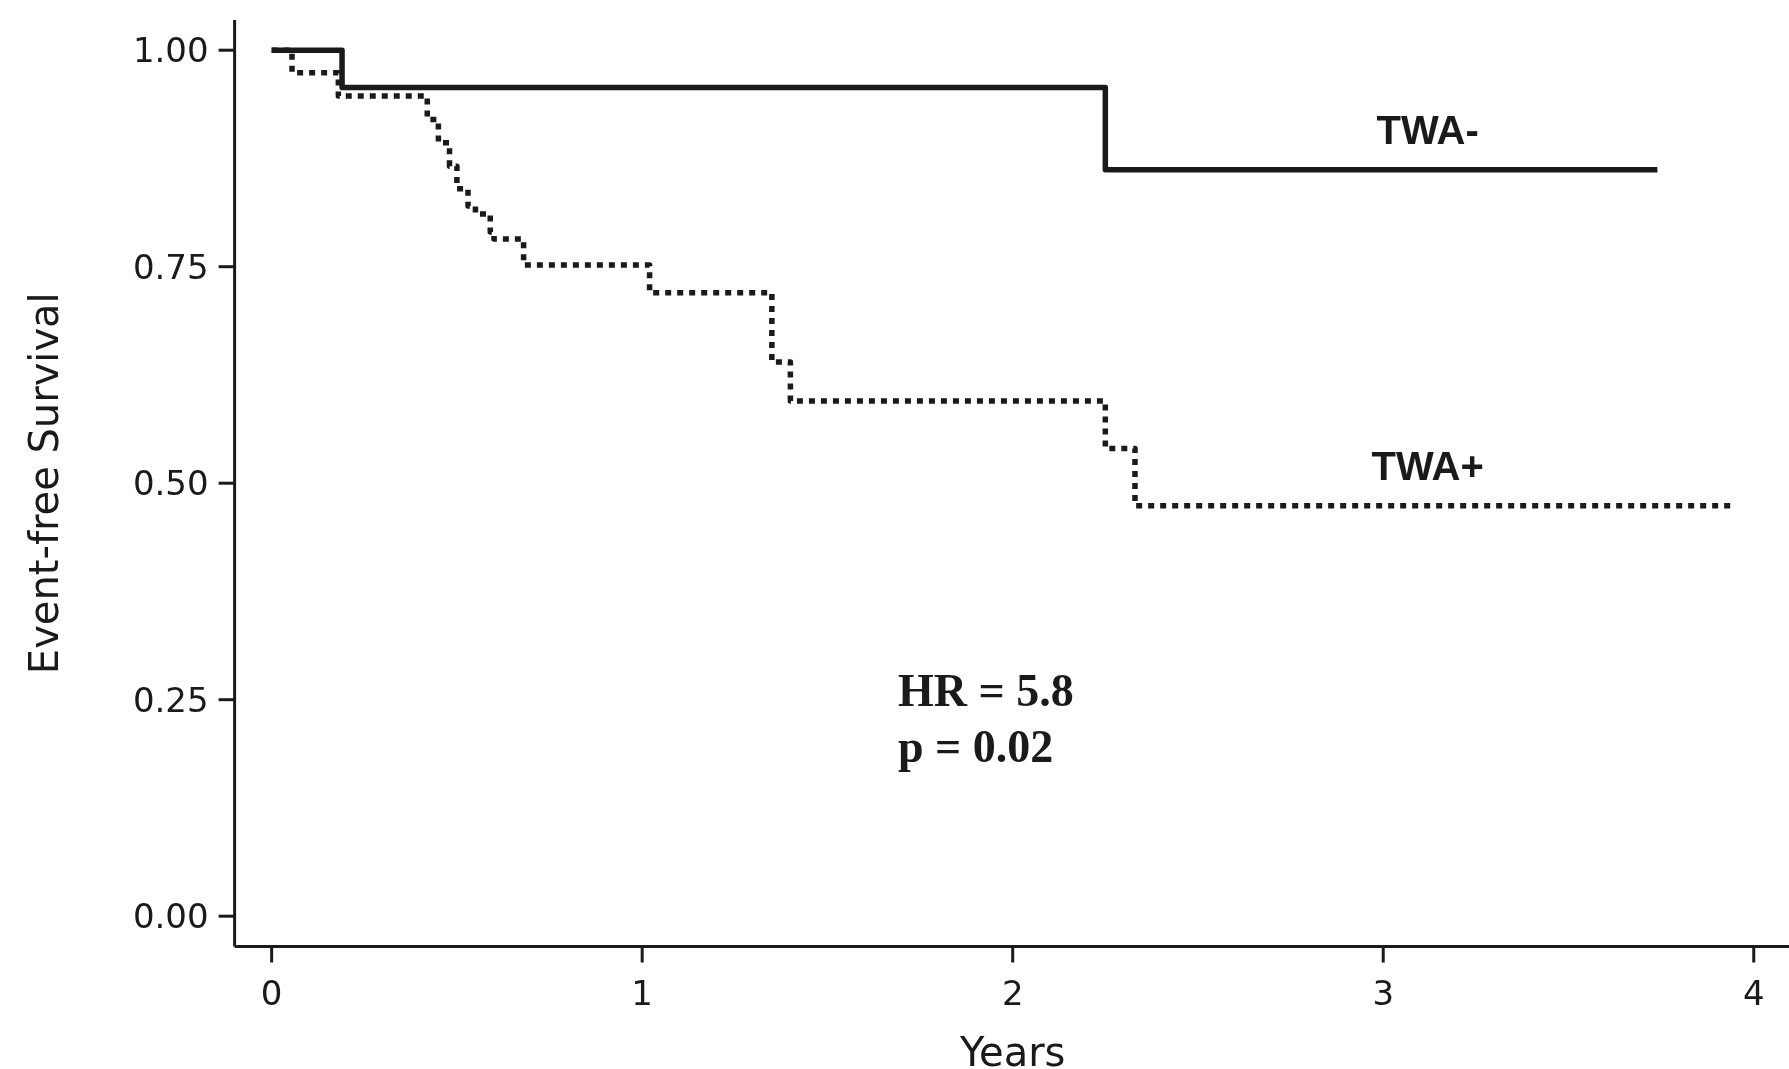 Image resolution: width=1789 pixels, height=1069 pixels. Describe the element at coordinates (642, 992) in the screenshot. I see `x-tick-label: 1` at that location.